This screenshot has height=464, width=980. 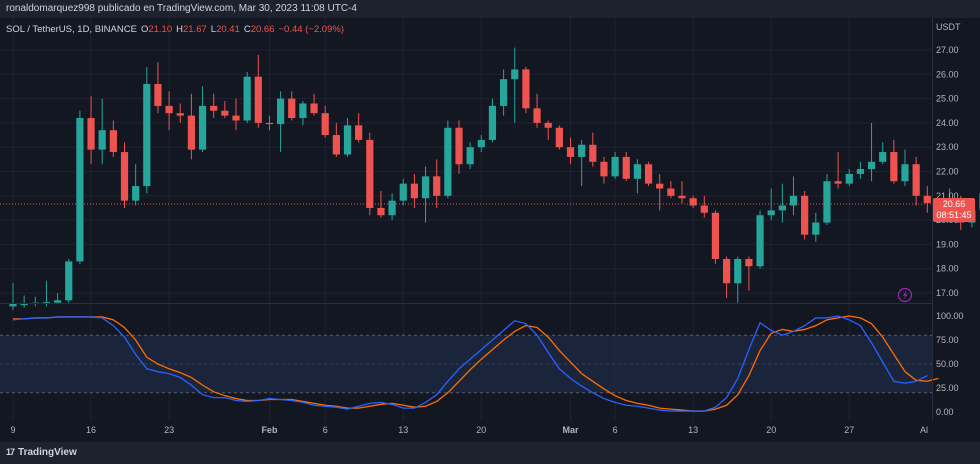 What do you see at coordinates (947, 244) in the screenshot?
I see `price-tick-label: 19.00` at bounding box center [947, 244].